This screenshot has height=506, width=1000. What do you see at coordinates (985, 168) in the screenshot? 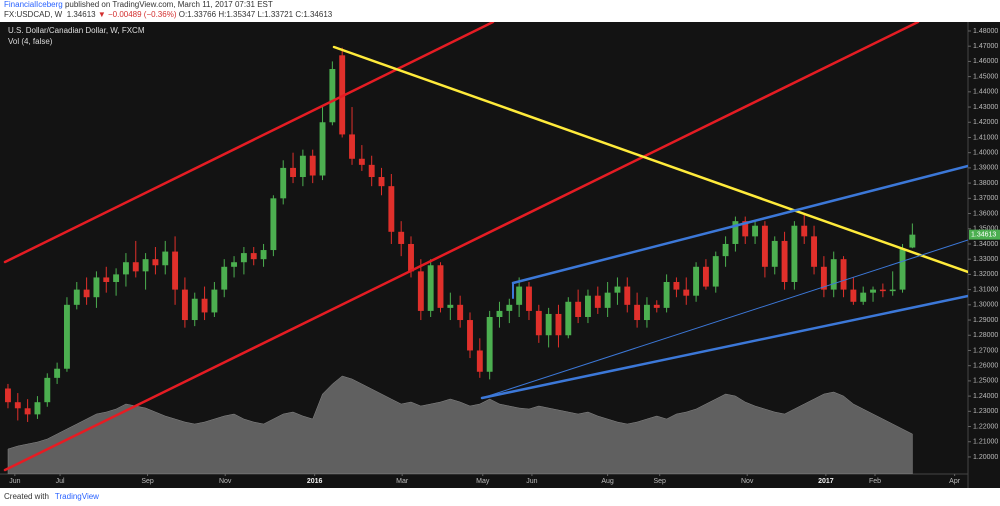
I see `y-tick-label: 1.39000` at bounding box center [985, 168].